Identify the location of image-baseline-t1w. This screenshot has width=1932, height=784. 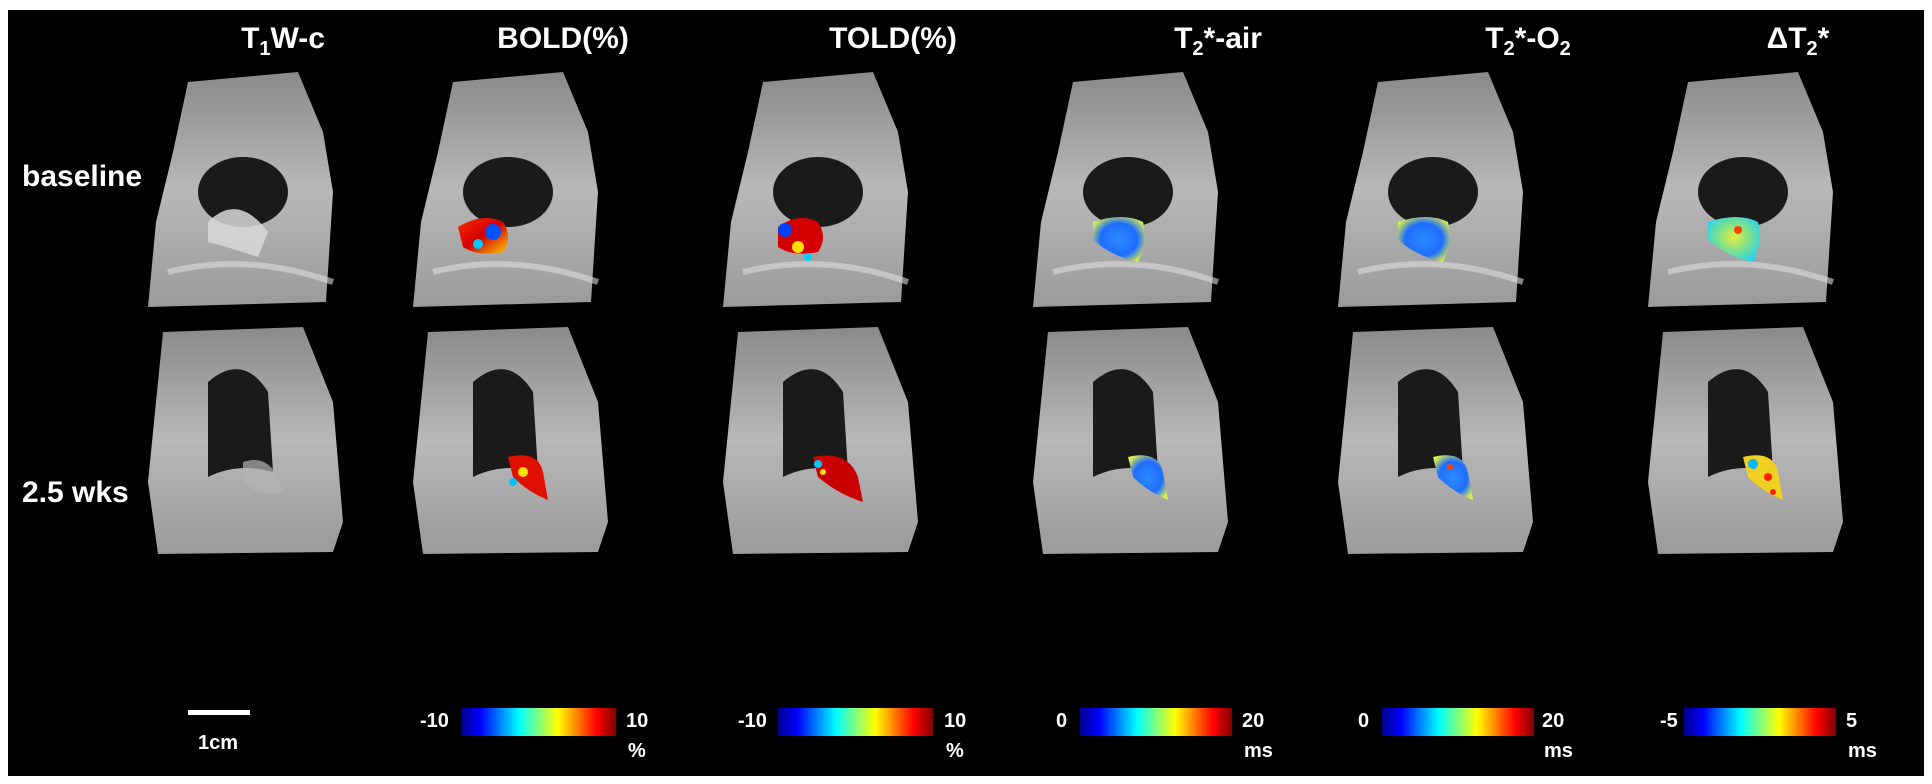
(241, 189).